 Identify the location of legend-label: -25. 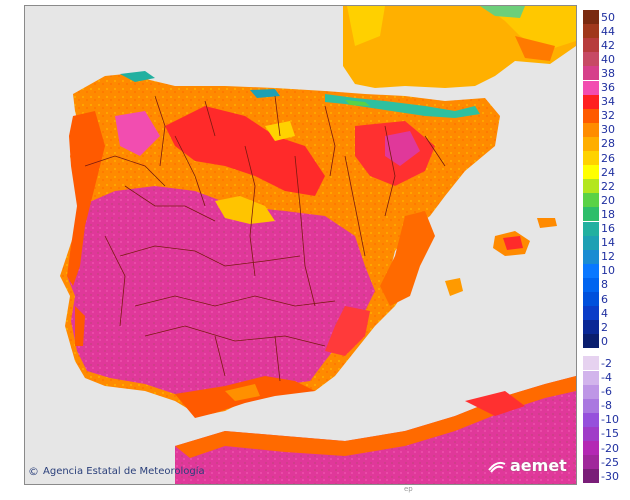
(610, 462).